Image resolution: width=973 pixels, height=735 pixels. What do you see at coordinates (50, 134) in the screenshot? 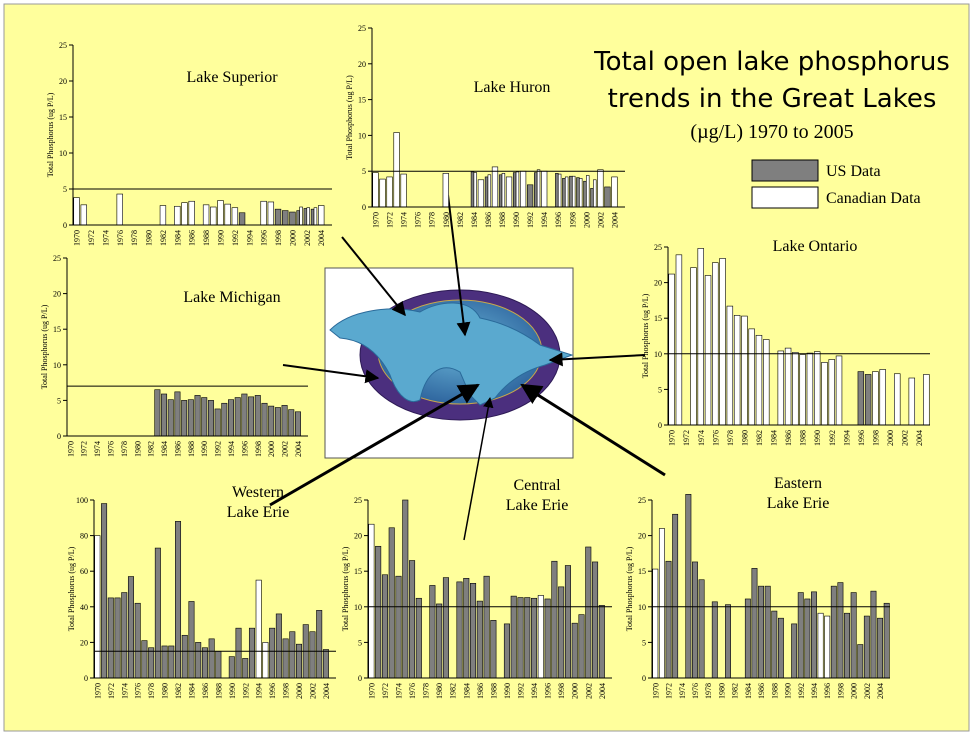
I see `y-axis-label: Total Phosphorus (ug P/L)` at bounding box center [50, 134].